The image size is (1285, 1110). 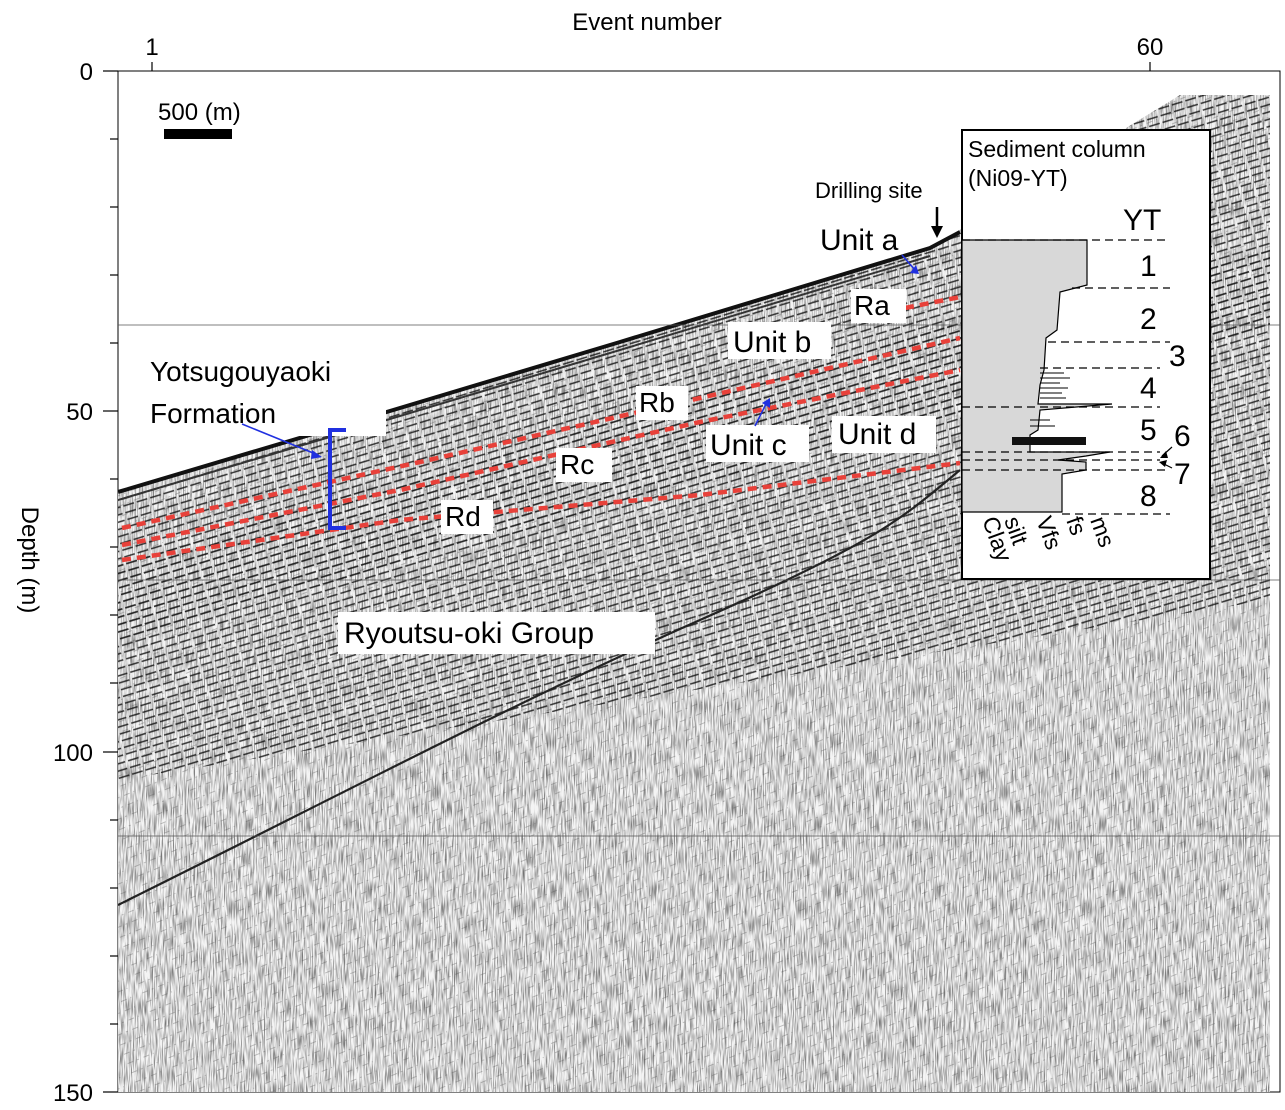 What do you see at coordinates (463, 516) in the screenshot?
I see `reflector-rd-label: Rd` at bounding box center [463, 516].